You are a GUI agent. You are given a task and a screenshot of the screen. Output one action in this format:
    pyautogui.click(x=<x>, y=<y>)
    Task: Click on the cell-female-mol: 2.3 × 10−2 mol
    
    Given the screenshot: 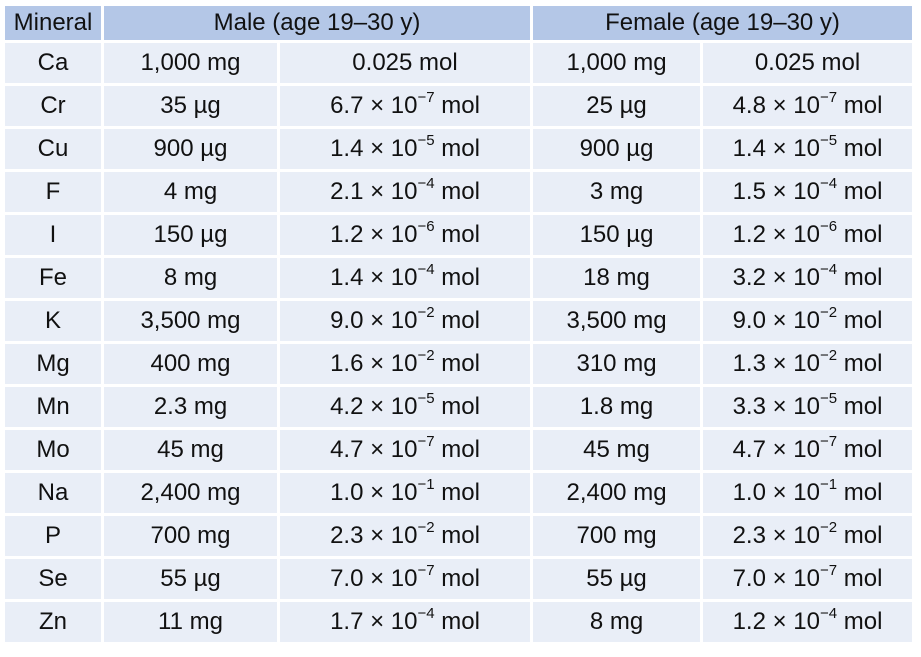 What is the action you would take?
    pyautogui.click(x=808, y=536)
    